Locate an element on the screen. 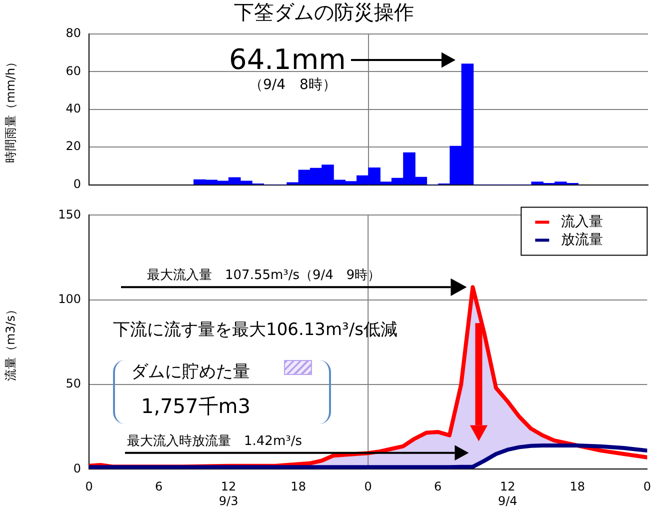 The image size is (654, 515). legend-label: 流入量 is located at coordinates (582, 222).